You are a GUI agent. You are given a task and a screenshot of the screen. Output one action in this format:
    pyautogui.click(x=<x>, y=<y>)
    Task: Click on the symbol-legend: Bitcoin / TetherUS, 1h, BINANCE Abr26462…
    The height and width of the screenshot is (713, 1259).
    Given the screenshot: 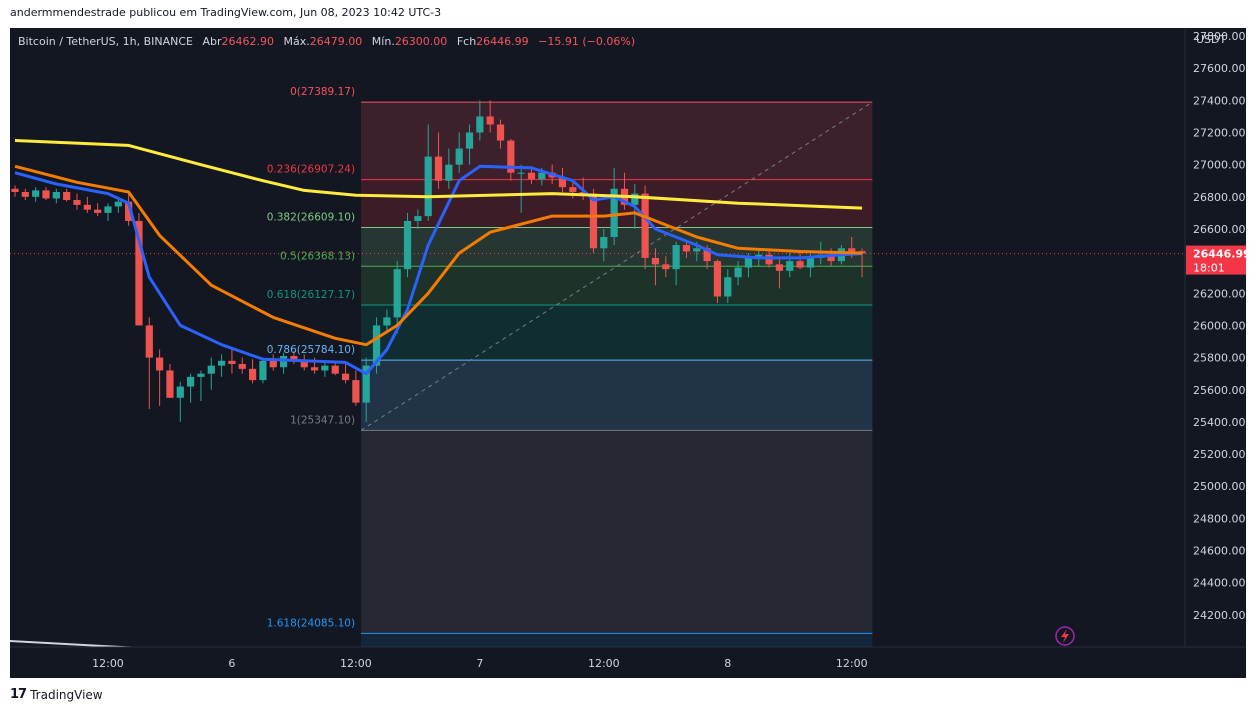 What is the action you would take?
    pyautogui.click(x=326, y=41)
    